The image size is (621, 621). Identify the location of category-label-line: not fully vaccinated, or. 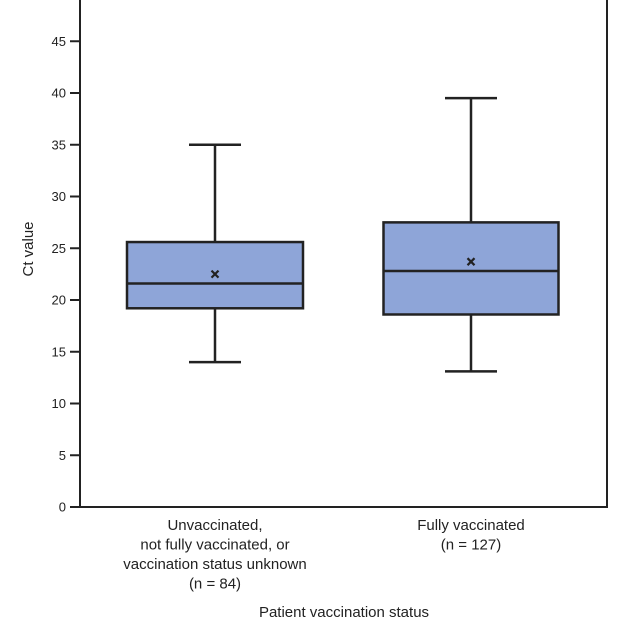
(214, 545).